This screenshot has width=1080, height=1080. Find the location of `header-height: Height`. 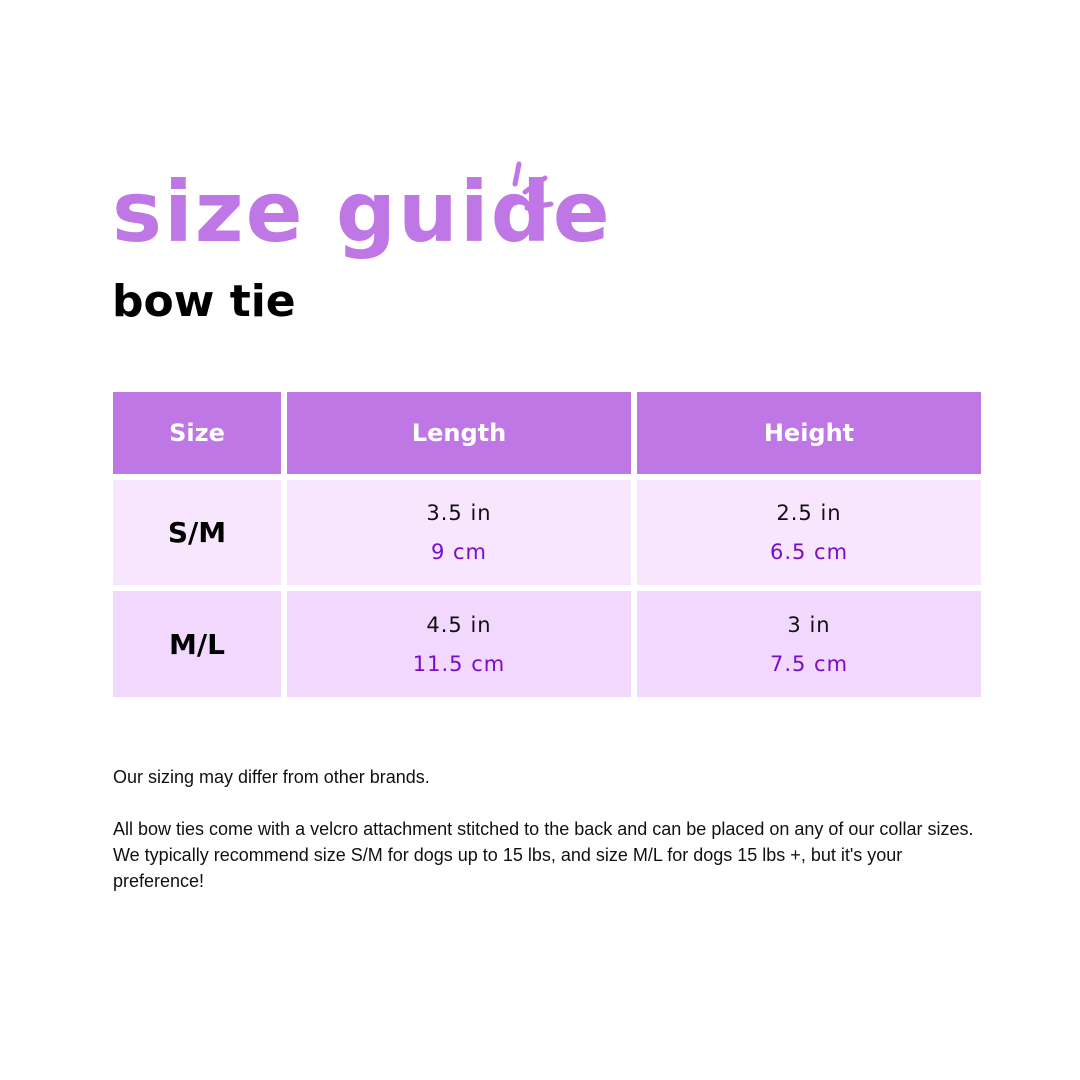

header-height: Height is located at coordinates (809, 433).